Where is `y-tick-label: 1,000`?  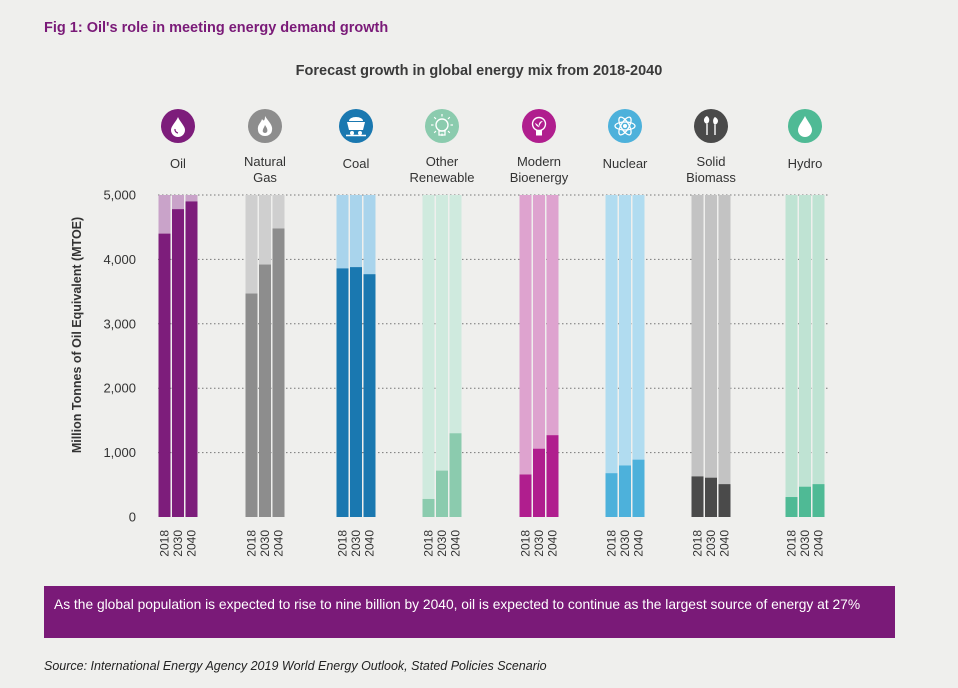
y-tick-label: 1,000 is located at coordinates (119, 452).